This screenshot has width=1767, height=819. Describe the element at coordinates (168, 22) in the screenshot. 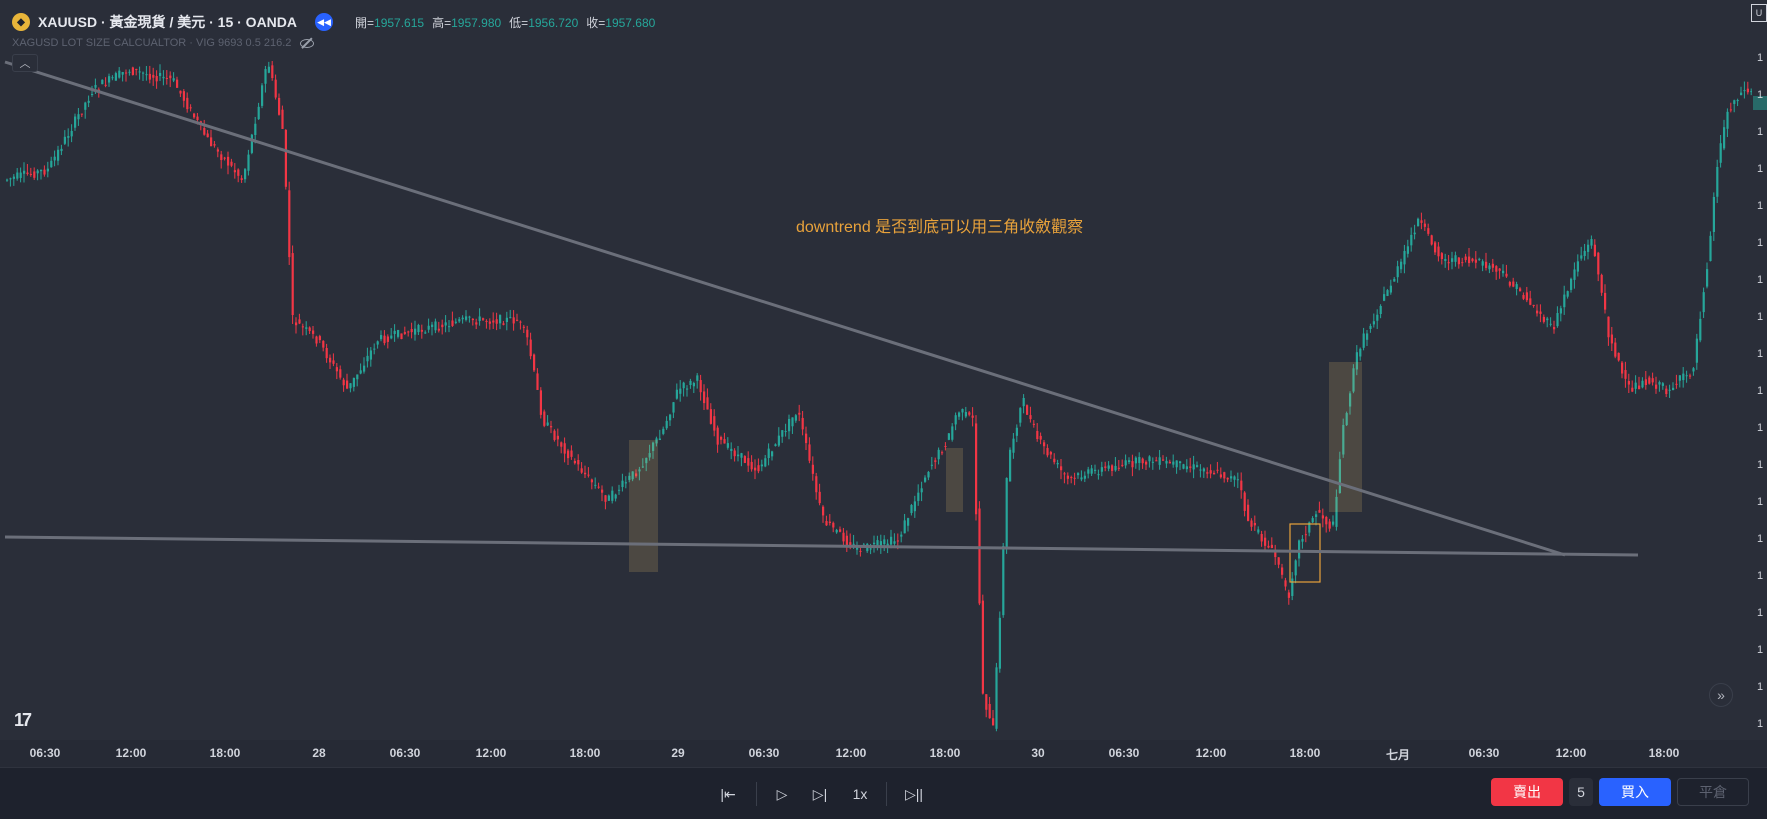

I see `symbol-title: XAUUSD · 黃金現貨 / 美元 · 15 · OANDA` at that location.